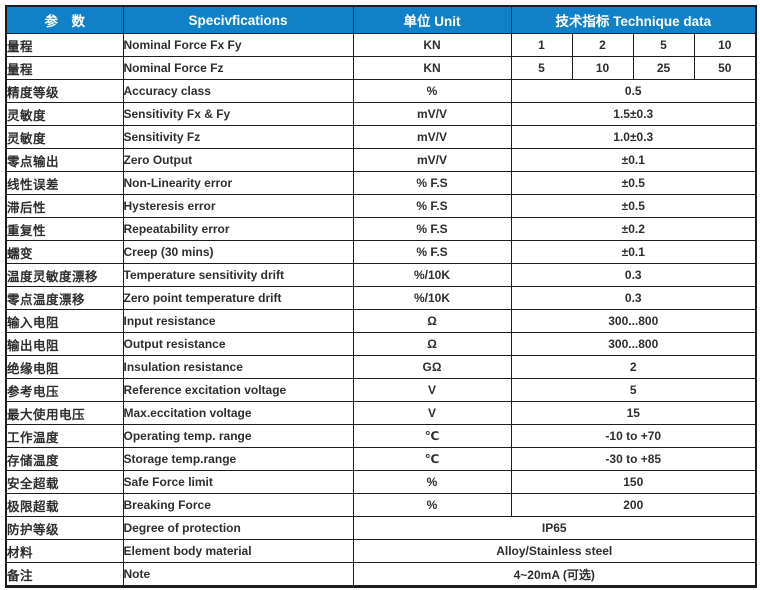 The height and width of the screenshot is (590, 760). I want to click on param-cell: 精度等级, so click(64, 91).